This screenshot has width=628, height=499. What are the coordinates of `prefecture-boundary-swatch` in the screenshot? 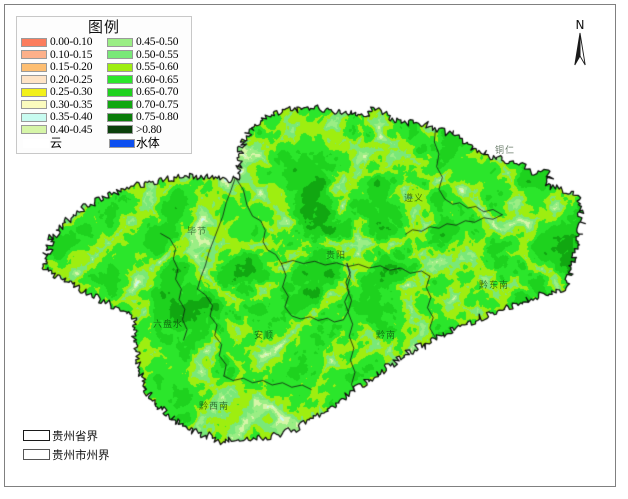 It's located at (36, 454).